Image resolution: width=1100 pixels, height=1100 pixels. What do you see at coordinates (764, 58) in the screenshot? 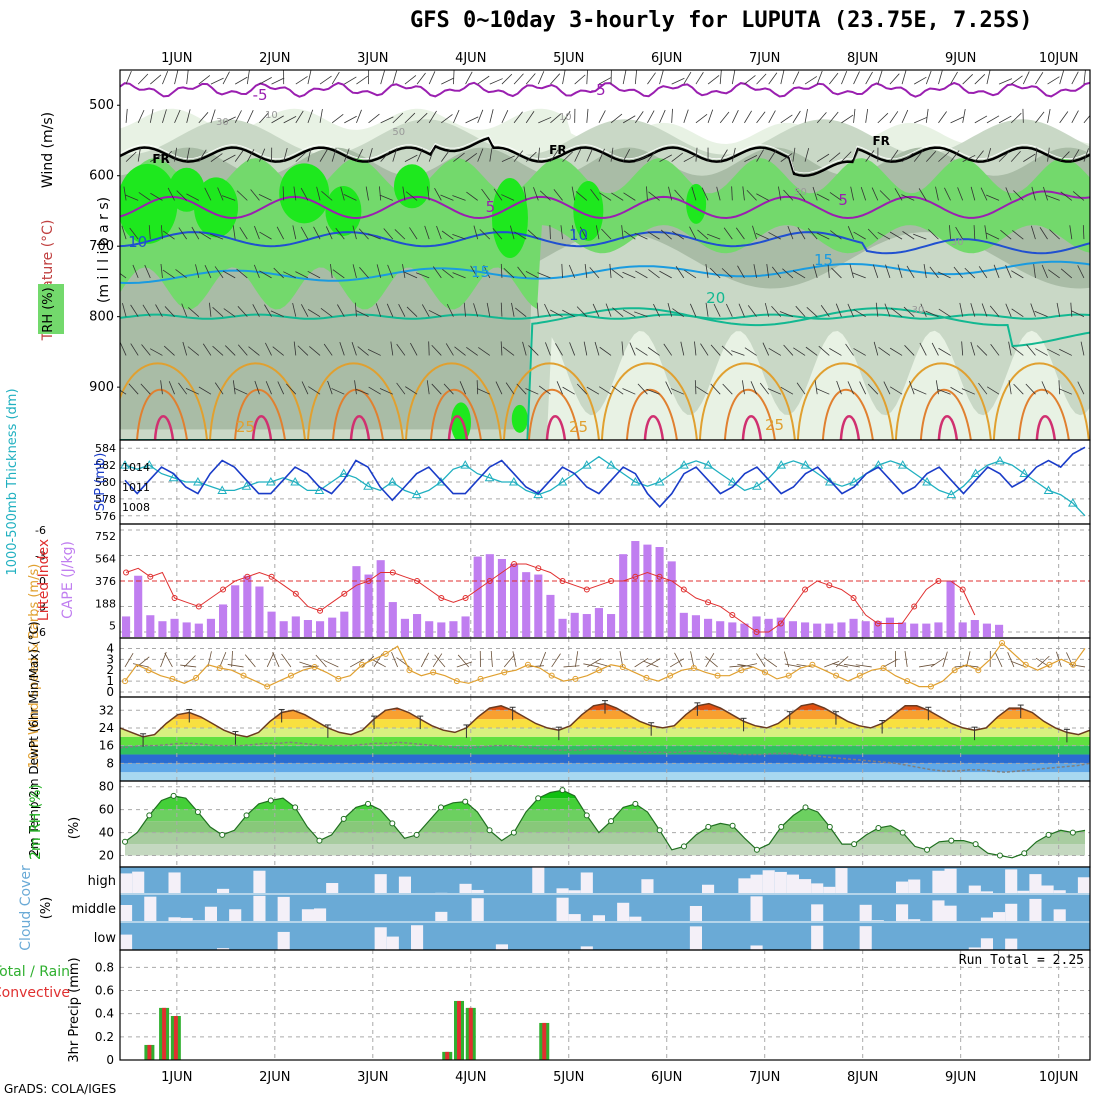
I see `top-day-label: 7JUN` at bounding box center [764, 58].